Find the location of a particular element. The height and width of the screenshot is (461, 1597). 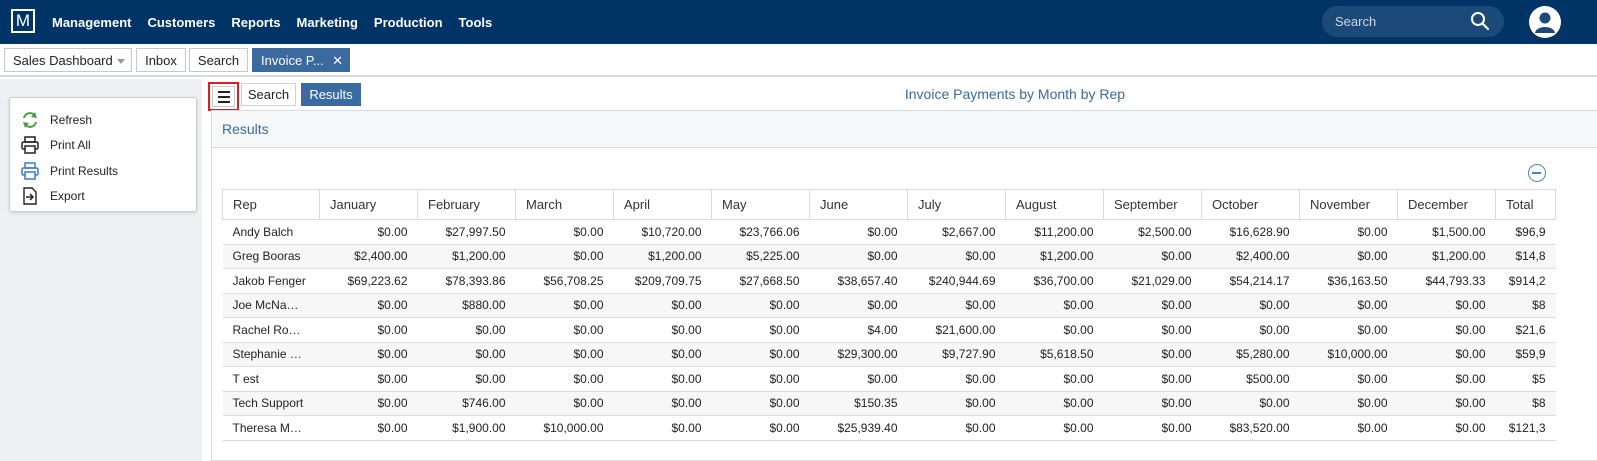

column-header: Rep is located at coordinates (271, 204).